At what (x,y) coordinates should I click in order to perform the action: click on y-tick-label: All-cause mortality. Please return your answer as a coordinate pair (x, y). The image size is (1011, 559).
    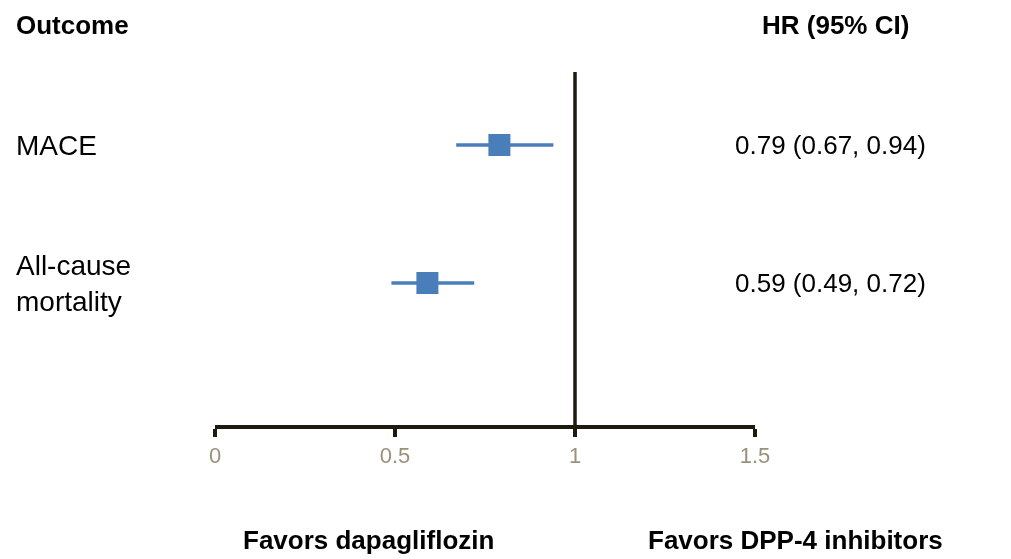
    Looking at the image, I should click on (74, 284).